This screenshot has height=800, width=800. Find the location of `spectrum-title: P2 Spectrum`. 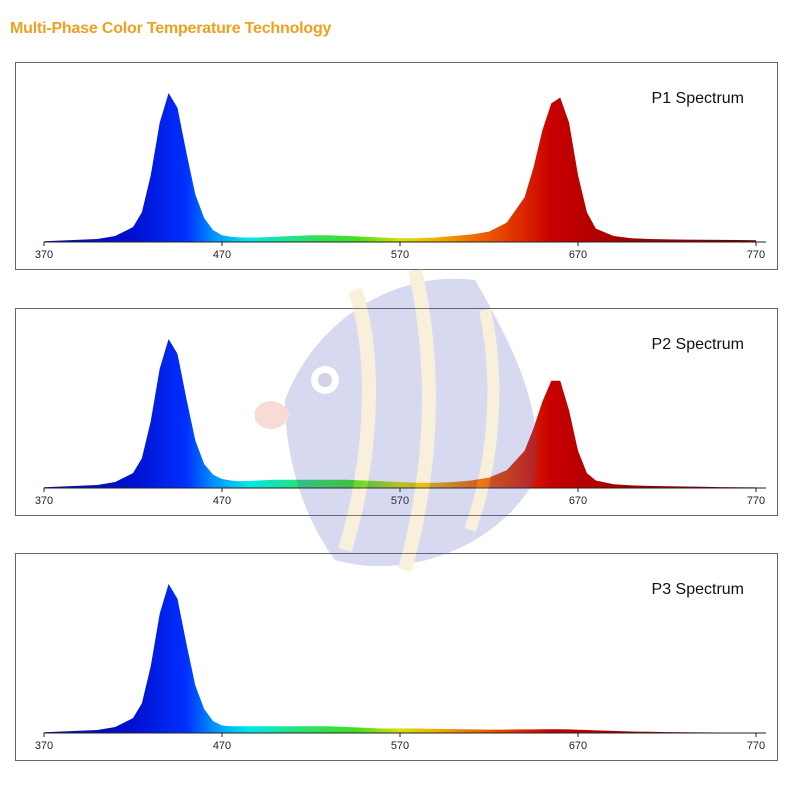

spectrum-title: P2 Spectrum is located at coordinates (698, 344).